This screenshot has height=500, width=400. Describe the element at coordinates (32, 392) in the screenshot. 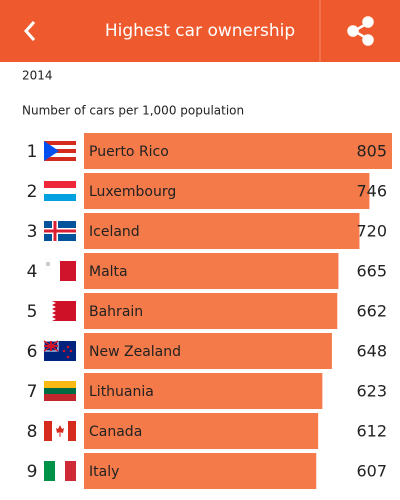

I see `rank: 7` at that location.